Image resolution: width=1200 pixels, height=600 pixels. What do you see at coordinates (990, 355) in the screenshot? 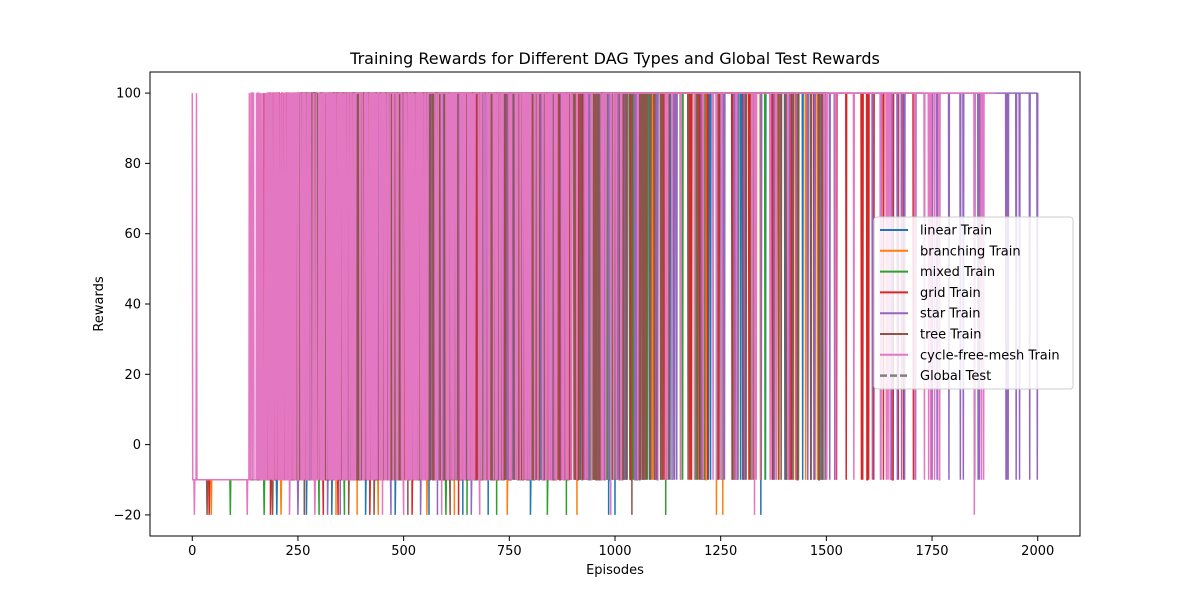
I see `legend-entry-label: cycle-free-mesh Train` at bounding box center [990, 355].